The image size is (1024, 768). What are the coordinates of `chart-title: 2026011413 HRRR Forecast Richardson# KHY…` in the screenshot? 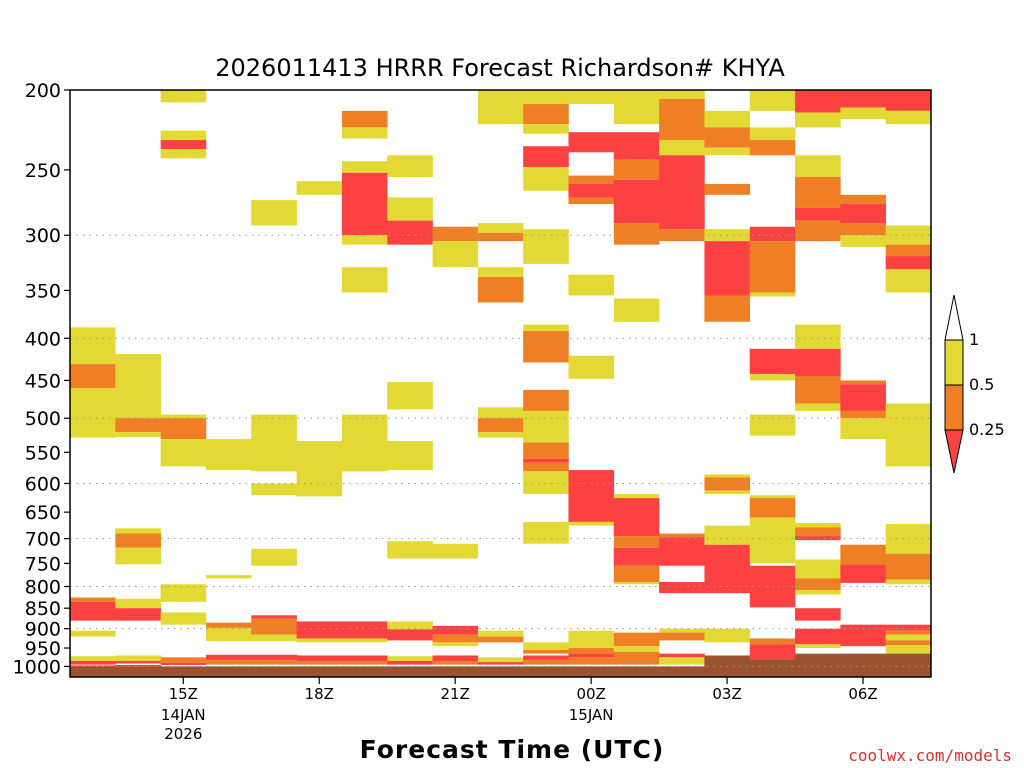 It's located at (500, 68).